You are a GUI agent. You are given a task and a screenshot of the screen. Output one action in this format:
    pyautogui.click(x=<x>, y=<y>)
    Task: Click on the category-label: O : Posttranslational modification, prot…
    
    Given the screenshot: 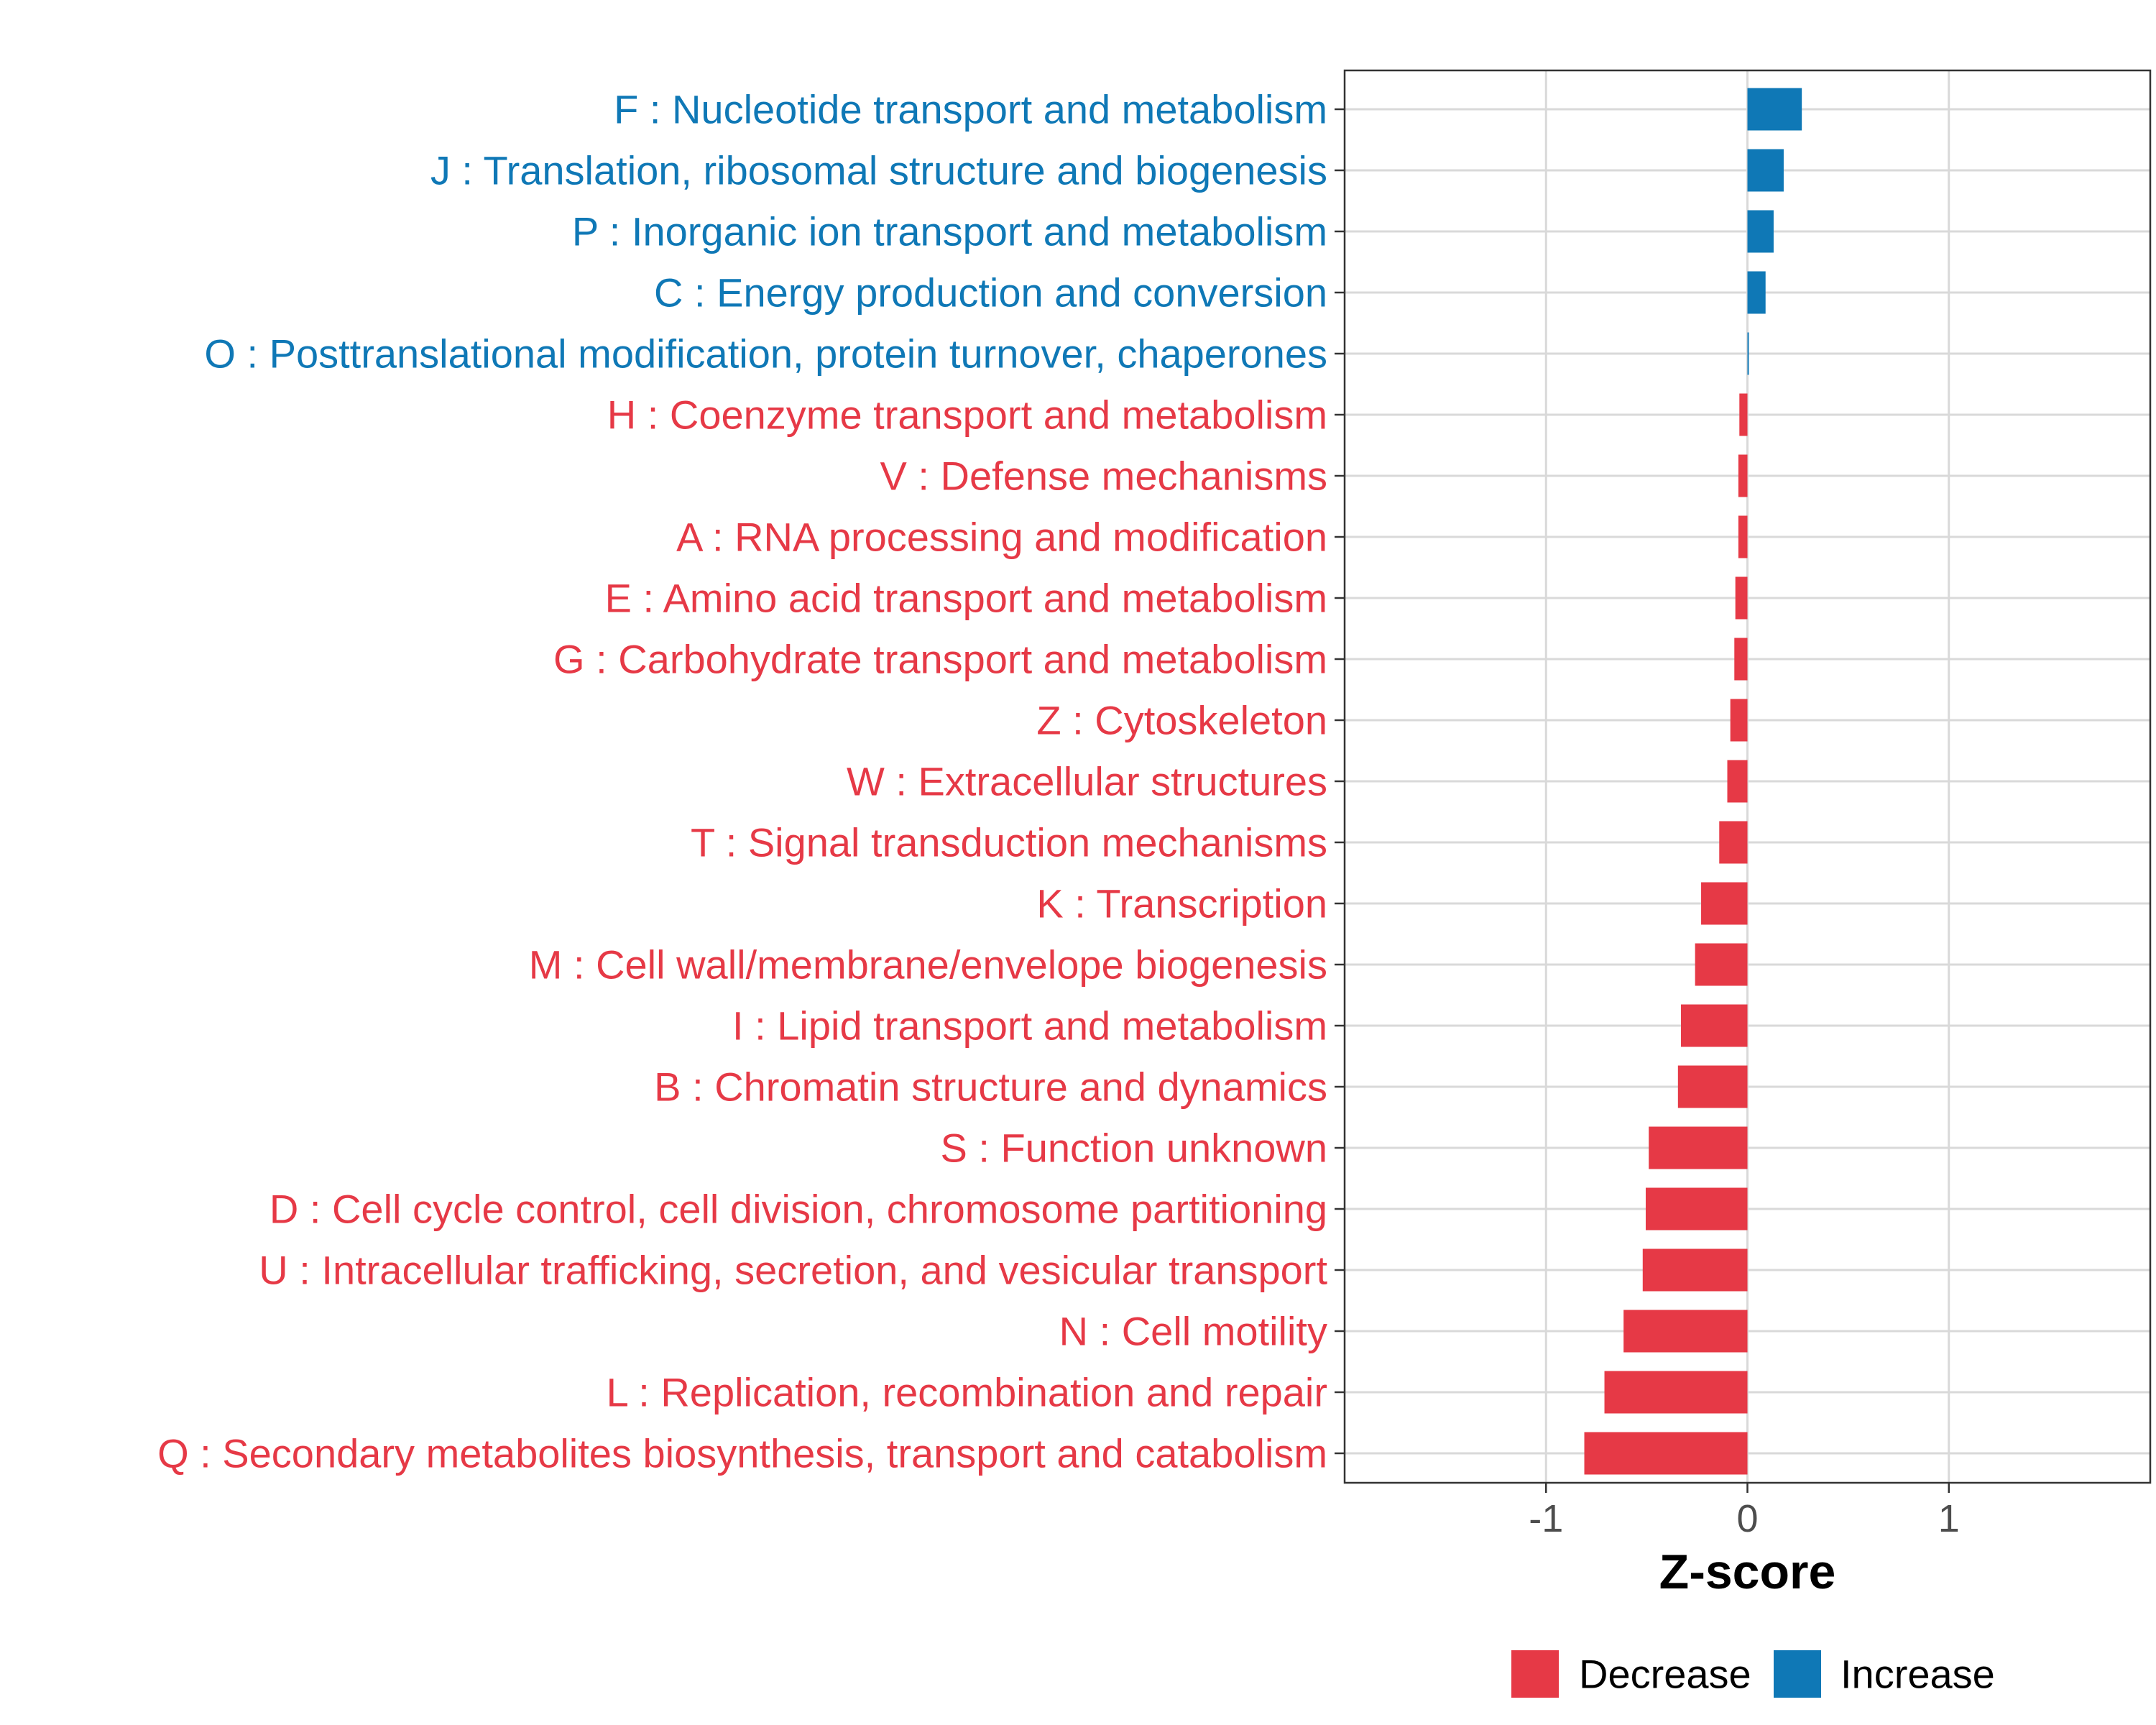 What is the action you would take?
    pyautogui.click(x=765, y=354)
    